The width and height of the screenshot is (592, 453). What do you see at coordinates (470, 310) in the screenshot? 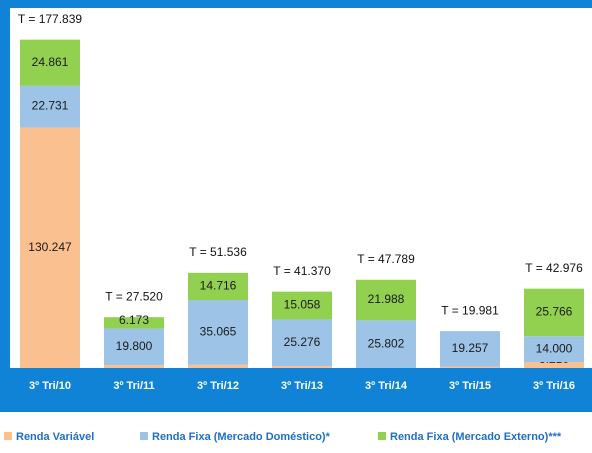
I see `total-label: T = 19.981` at bounding box center [470, 310].